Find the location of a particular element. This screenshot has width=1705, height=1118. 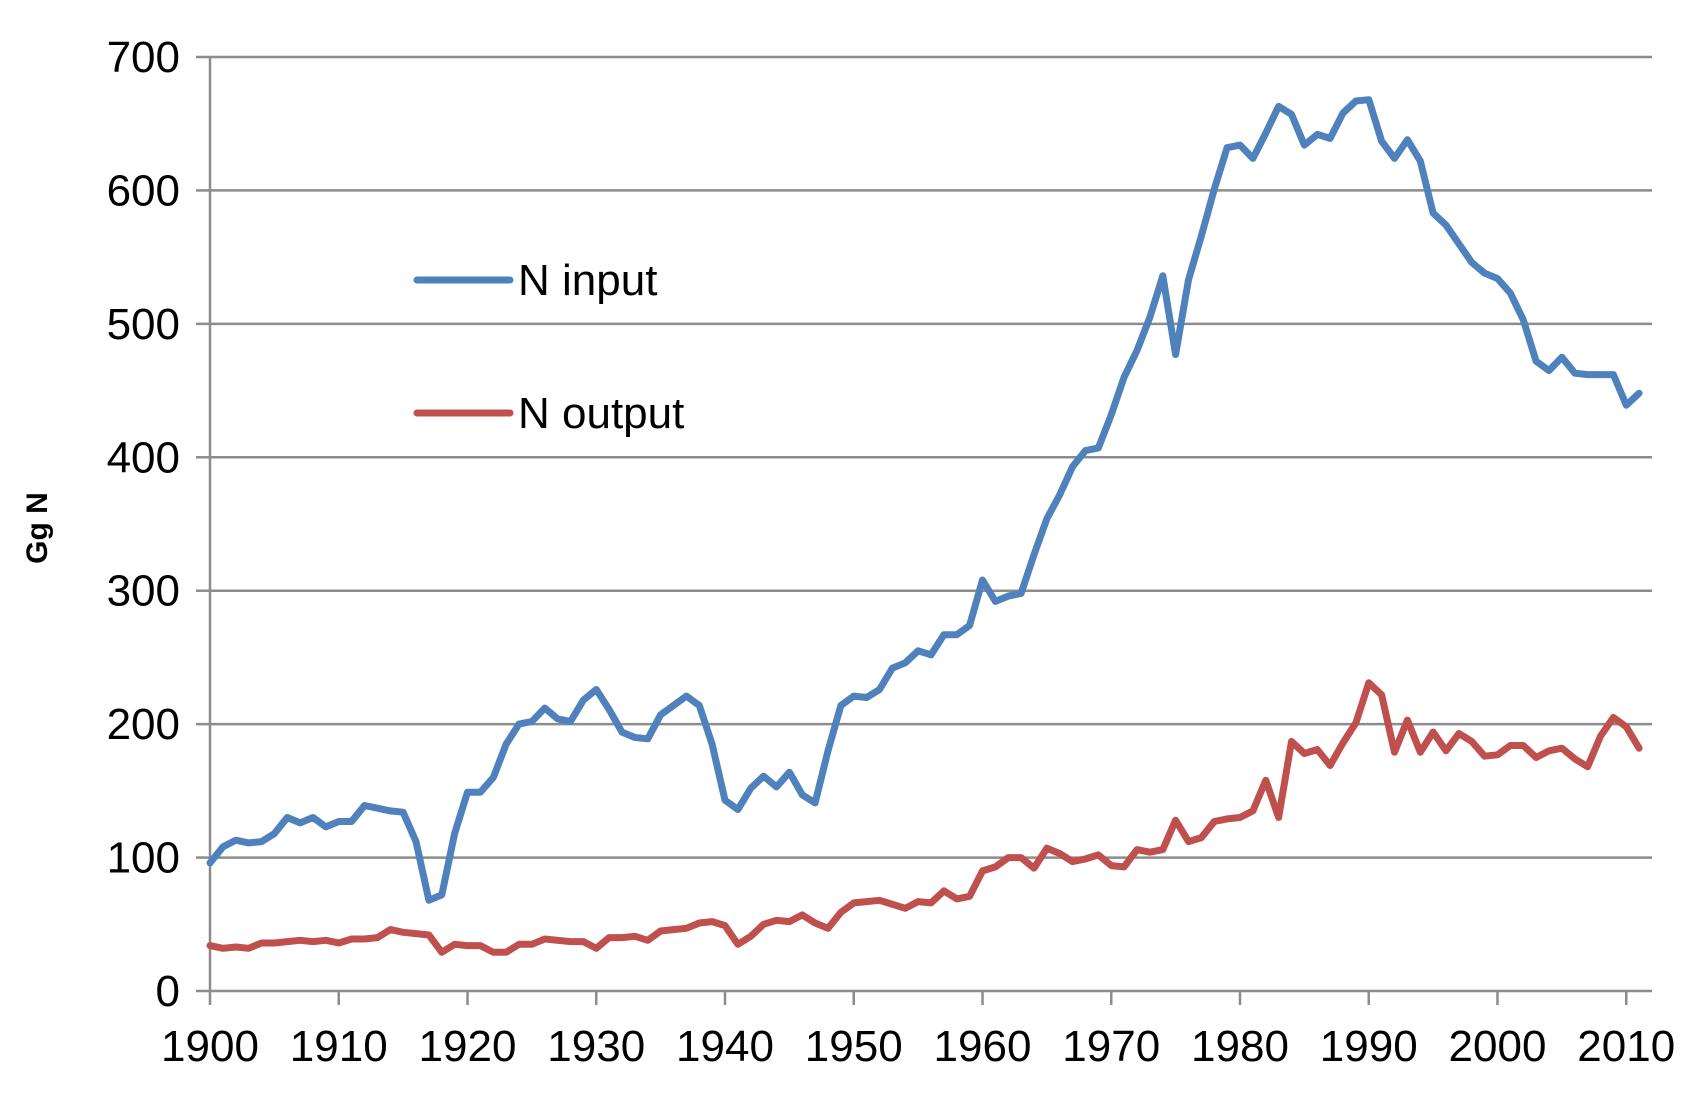

legend-label-n-input: N input is located at coordinates (587, 280).